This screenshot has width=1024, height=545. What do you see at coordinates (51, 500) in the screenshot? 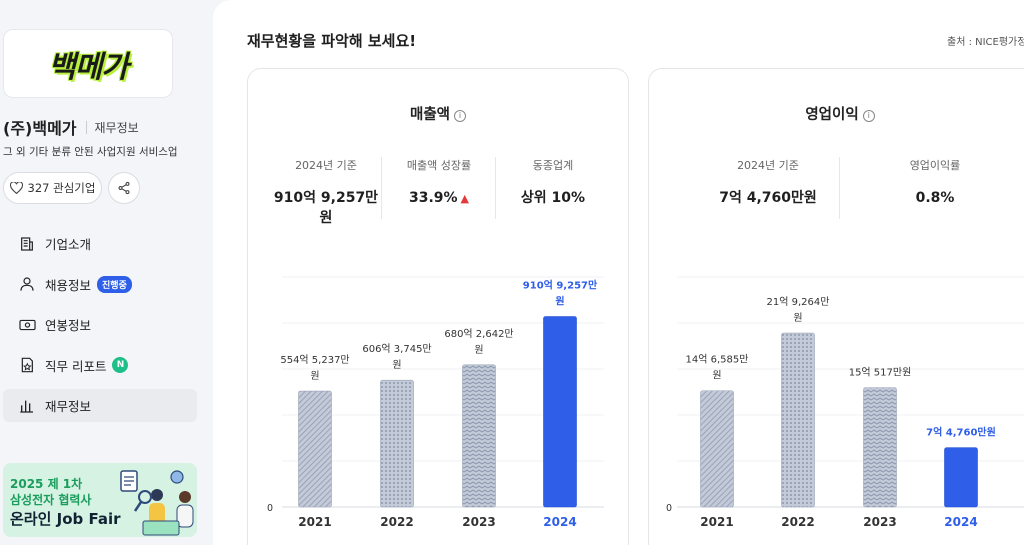
I see `banner-line: 삼성전자 협력사` at bounding box center [51, 500].